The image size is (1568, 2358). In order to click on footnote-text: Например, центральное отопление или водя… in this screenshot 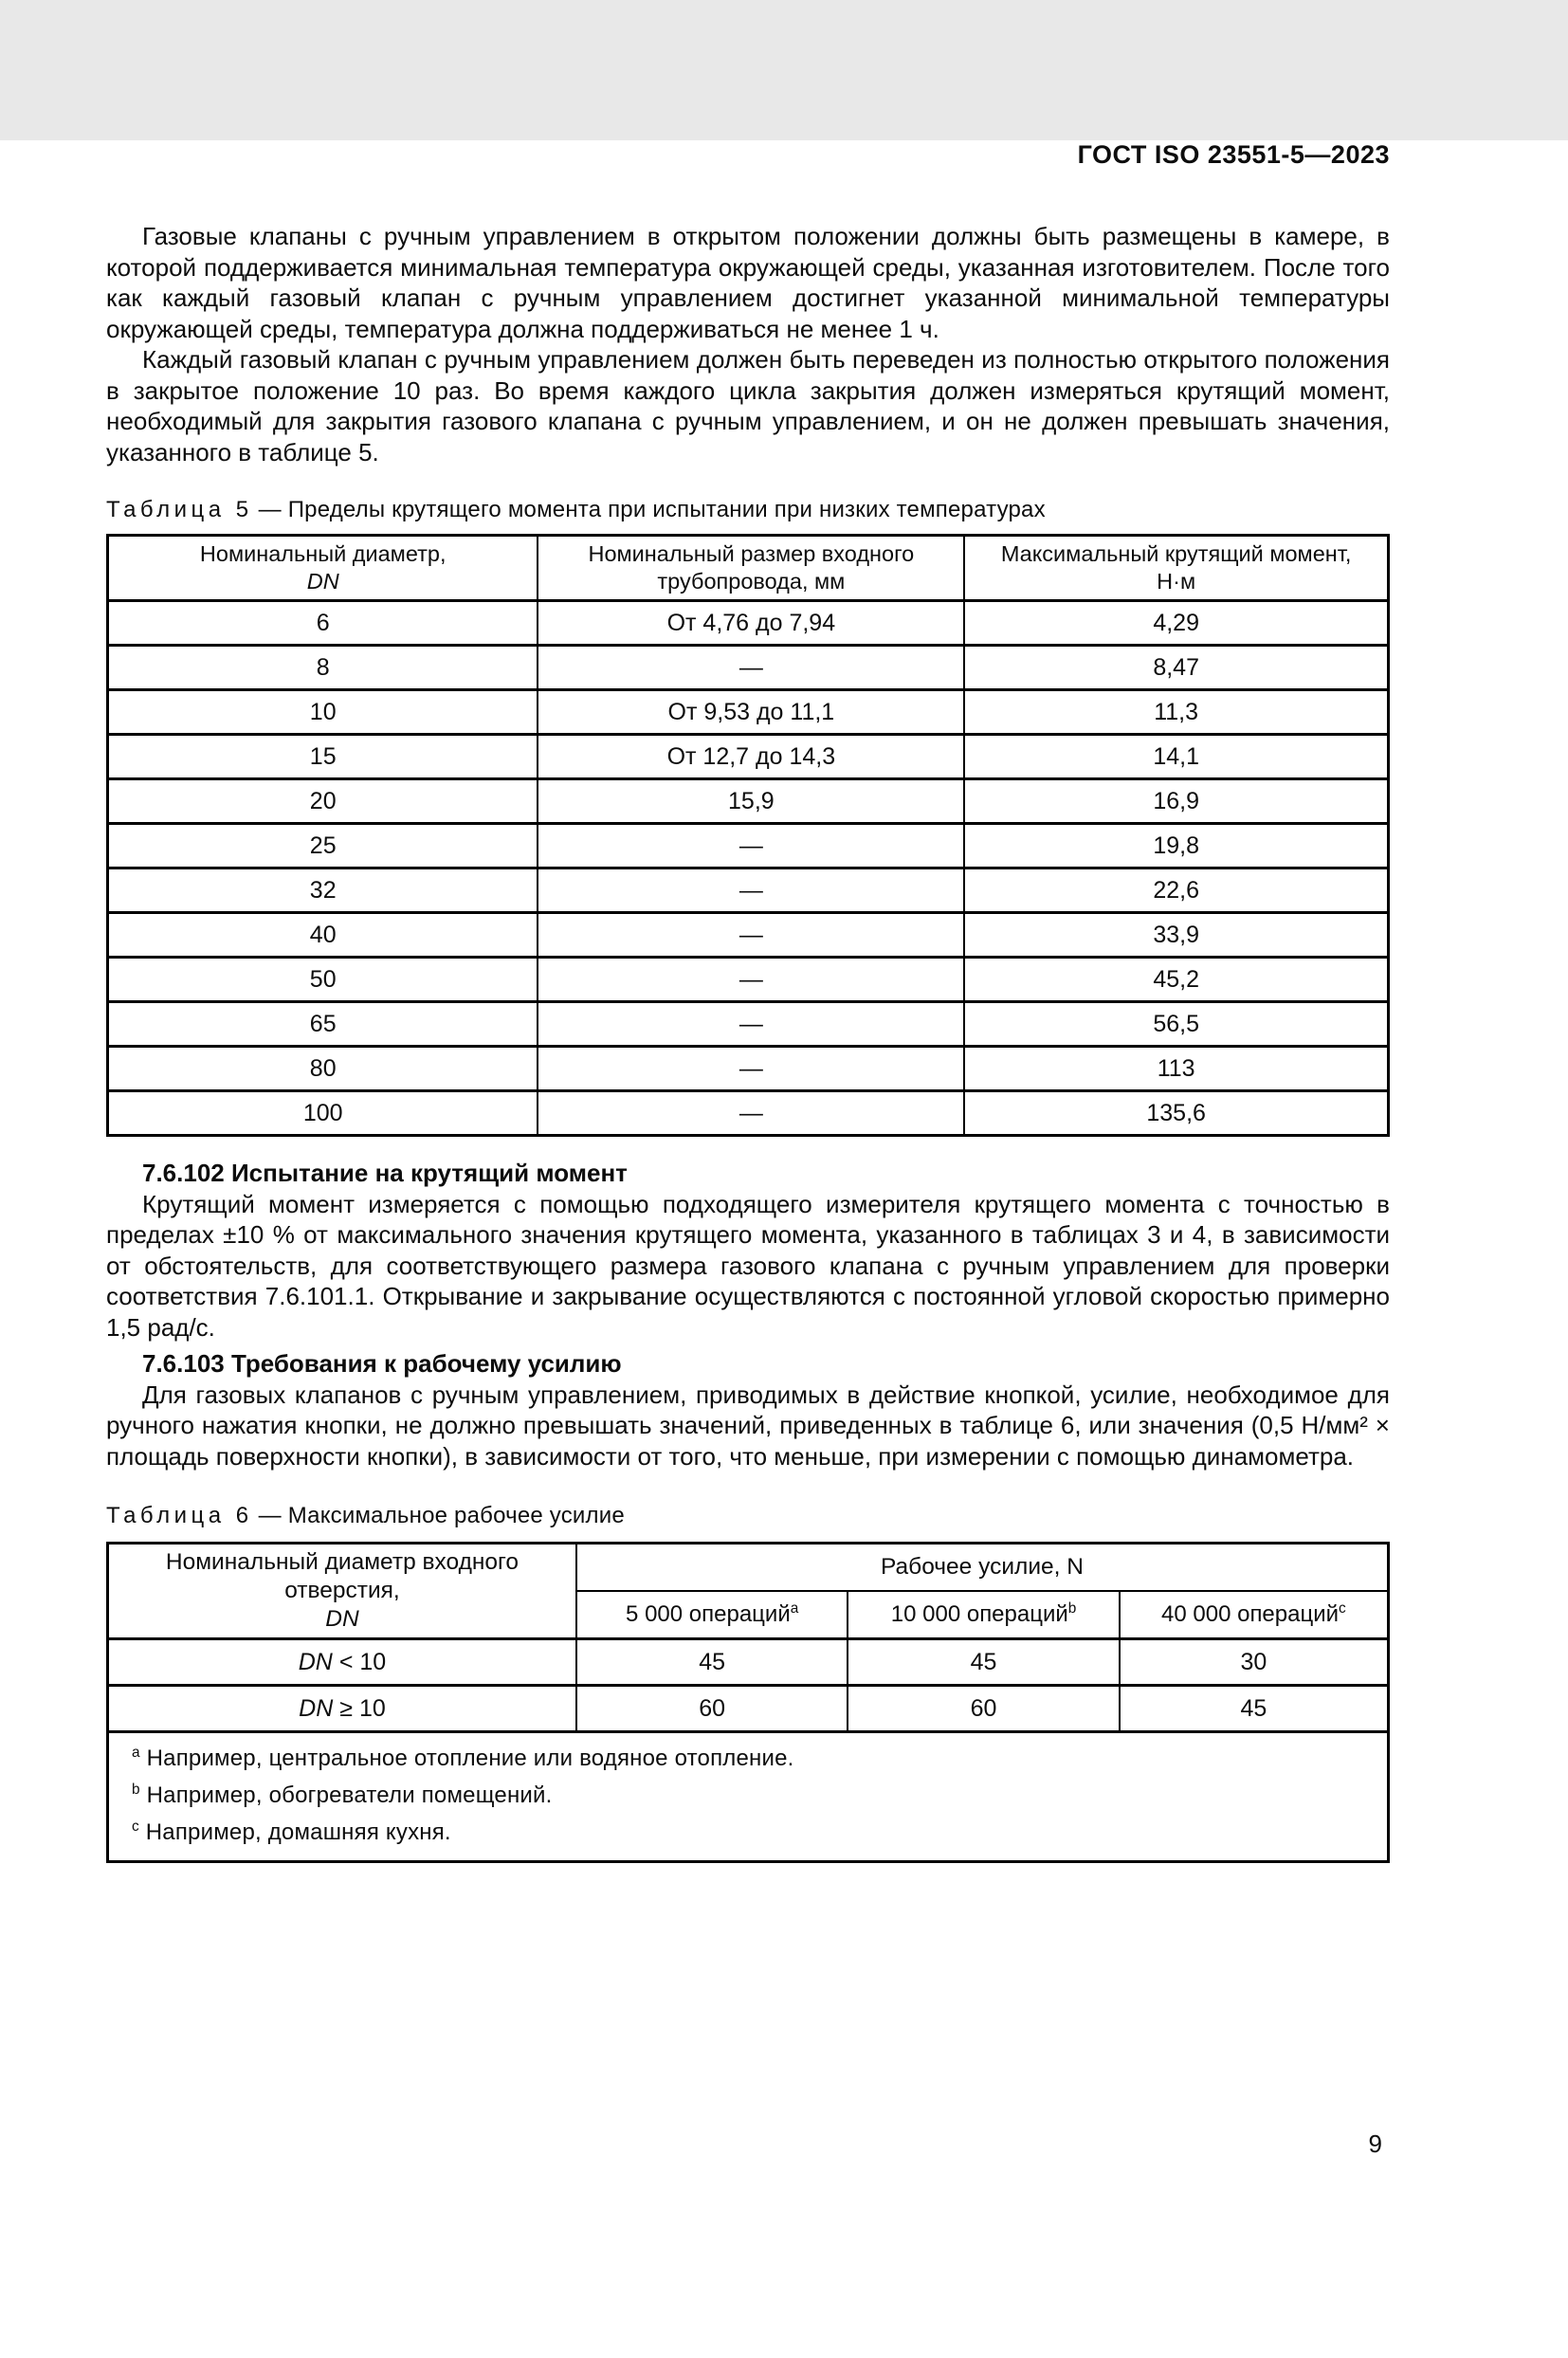, I will do `click(470, 1758)`.